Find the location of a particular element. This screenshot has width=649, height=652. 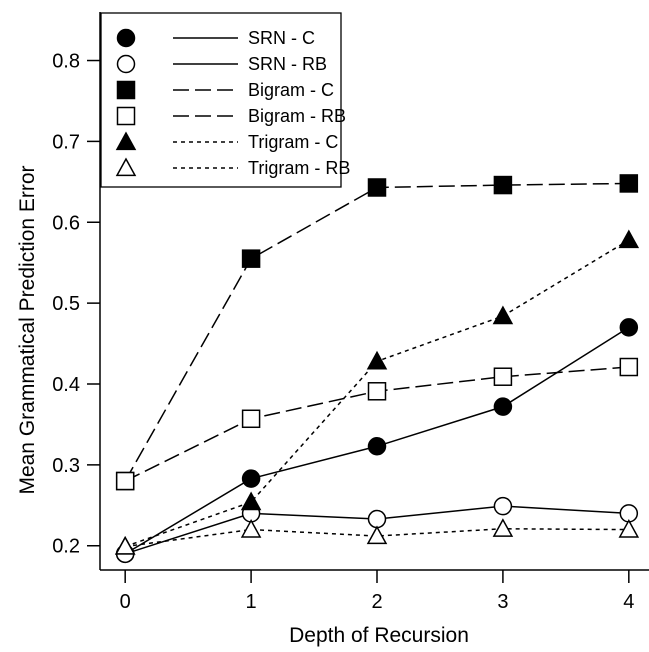

legend-item: SRN - C is located at coordinates (215, 38).